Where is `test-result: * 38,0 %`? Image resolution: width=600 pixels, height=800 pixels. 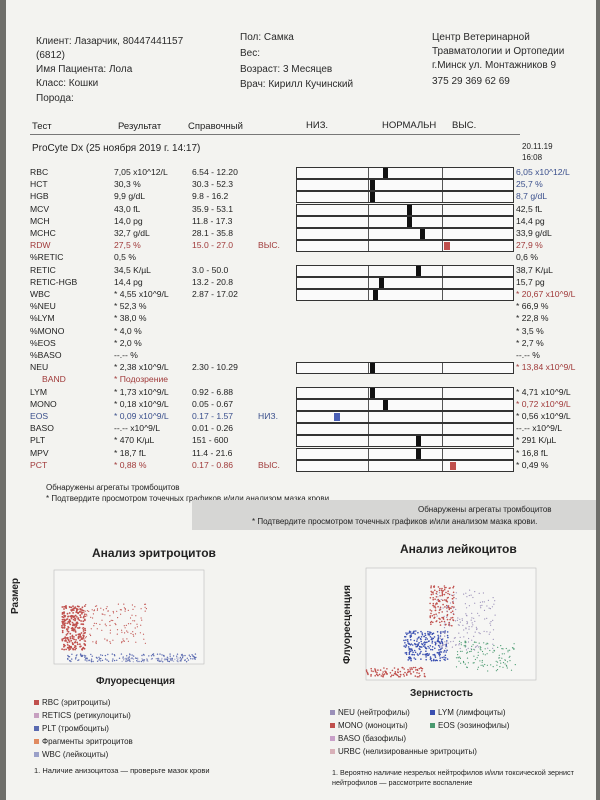
test-result: * 38,0 % is located at coordinates (130, 318).